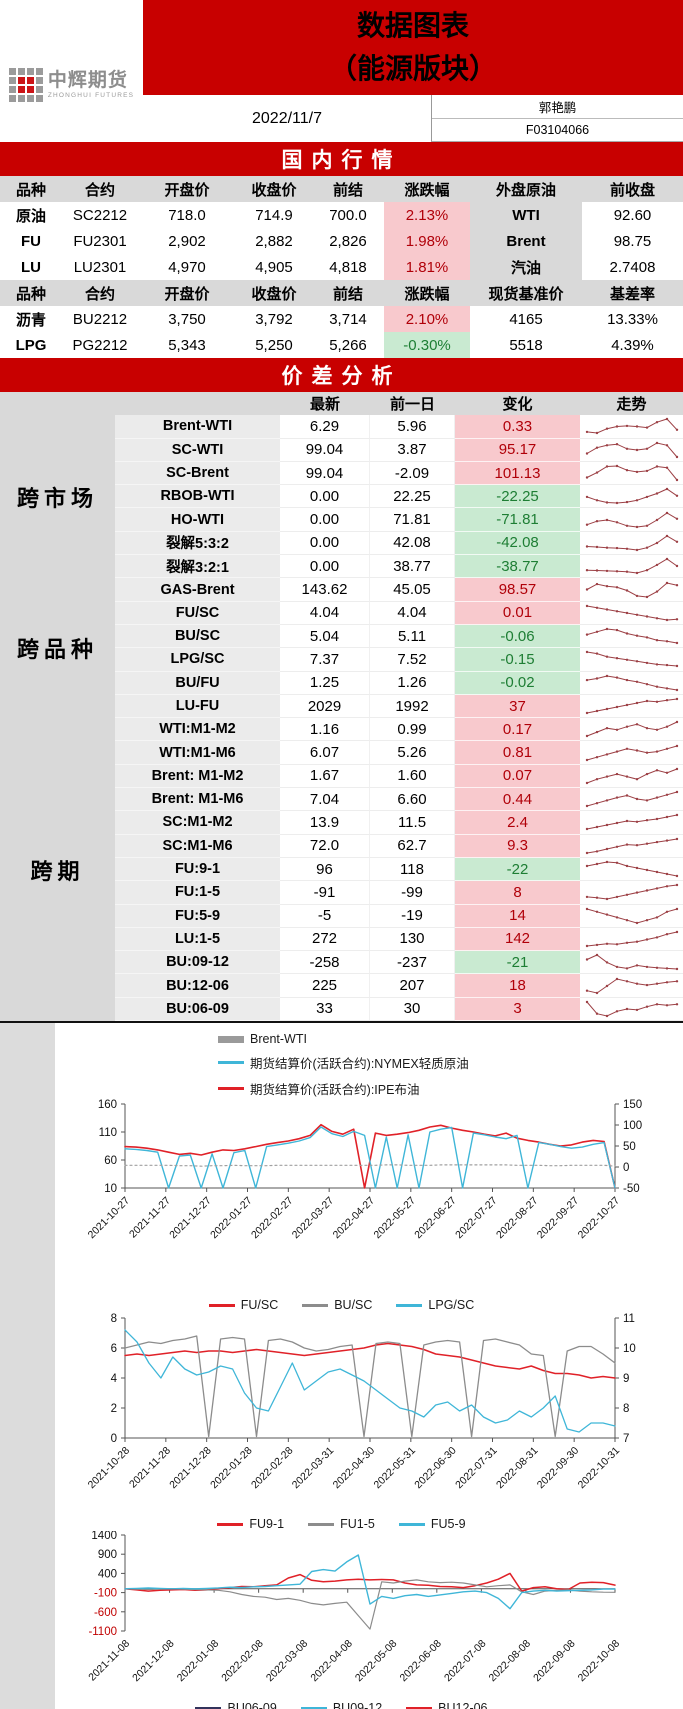 Image resolution: width=683 pixels, height=1709 pixels. Describe the element at coordinates (412, 963) in the screenshot. I see `spread-previous: -237` at that location.